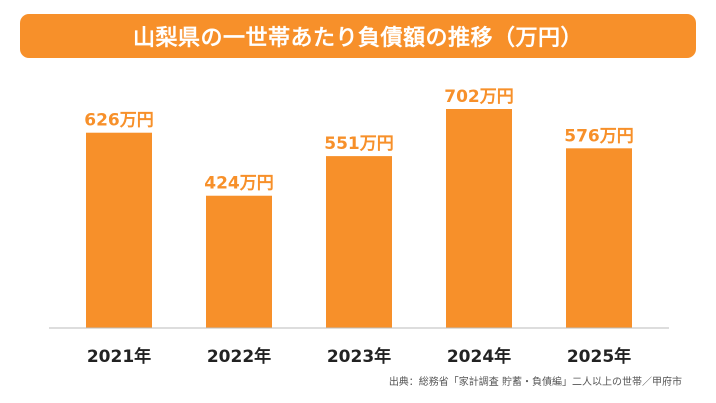  What do you see at coordinates (359, 242) in the screenshot?
I see `bar-2023年` at bounding box center [359, 242].